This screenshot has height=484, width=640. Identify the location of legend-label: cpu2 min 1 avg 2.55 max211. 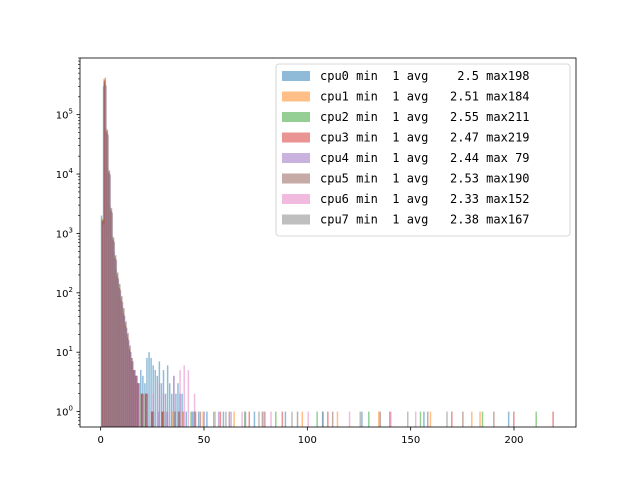
(425, 117).